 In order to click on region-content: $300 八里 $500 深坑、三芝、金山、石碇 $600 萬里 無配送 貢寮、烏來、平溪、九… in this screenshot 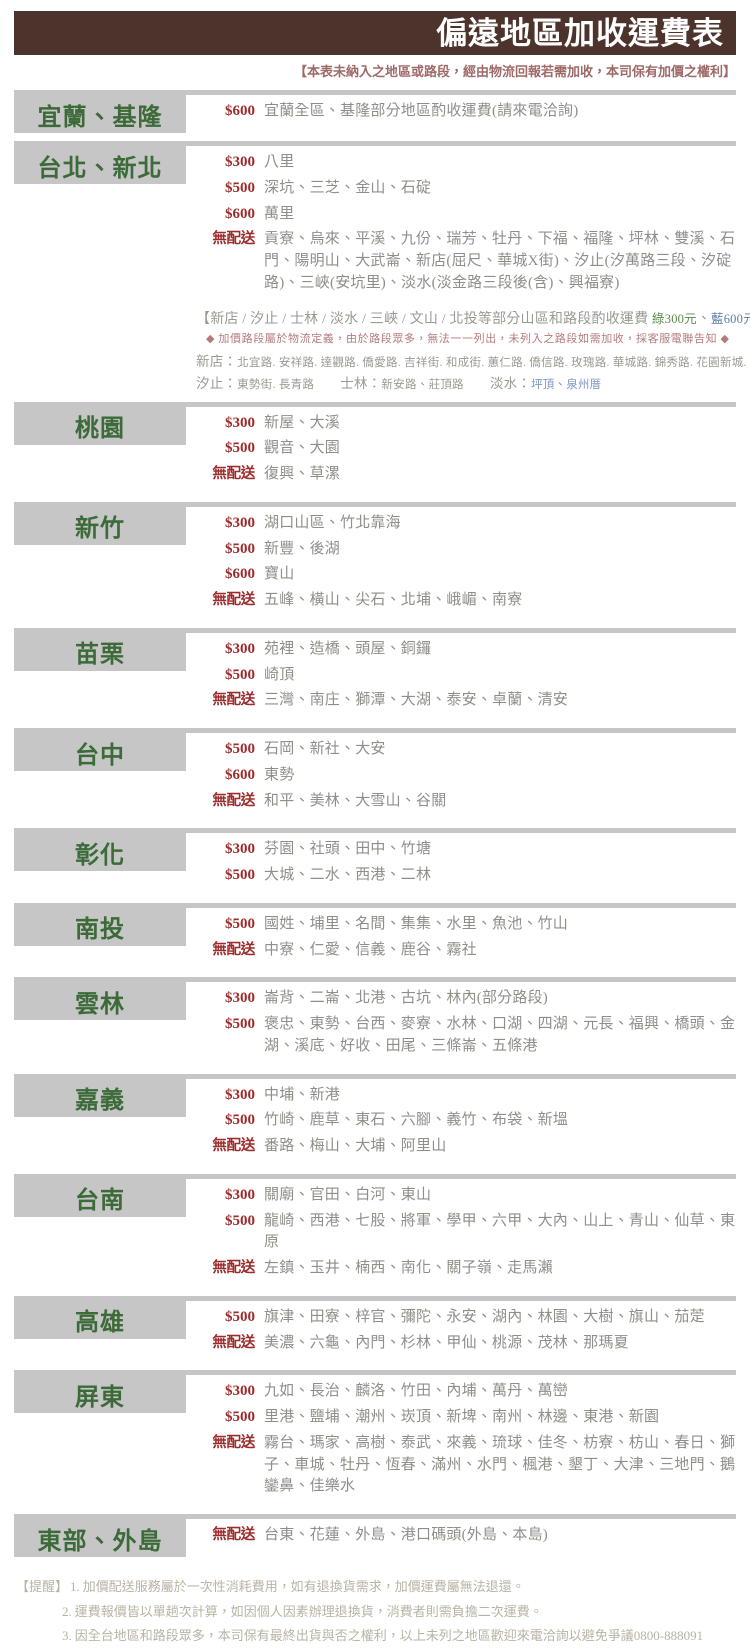, I will do `click(461, 224)`.